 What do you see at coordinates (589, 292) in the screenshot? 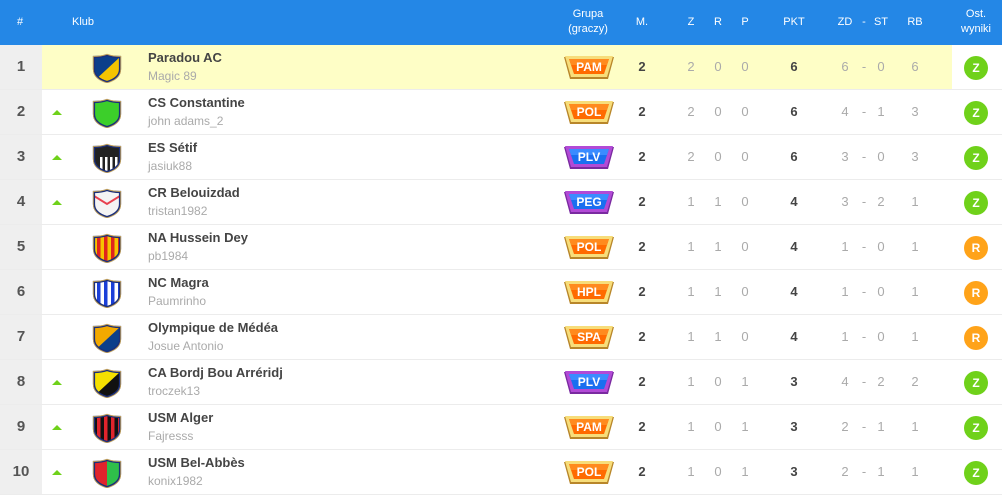
I see `group-badge: HPL` at bounding box center [589, 292].